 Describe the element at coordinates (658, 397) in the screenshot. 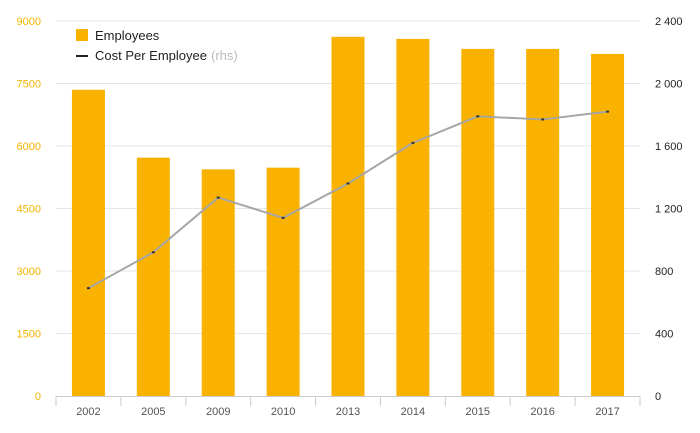

I see `y-right-tick-label: 0` at that location.